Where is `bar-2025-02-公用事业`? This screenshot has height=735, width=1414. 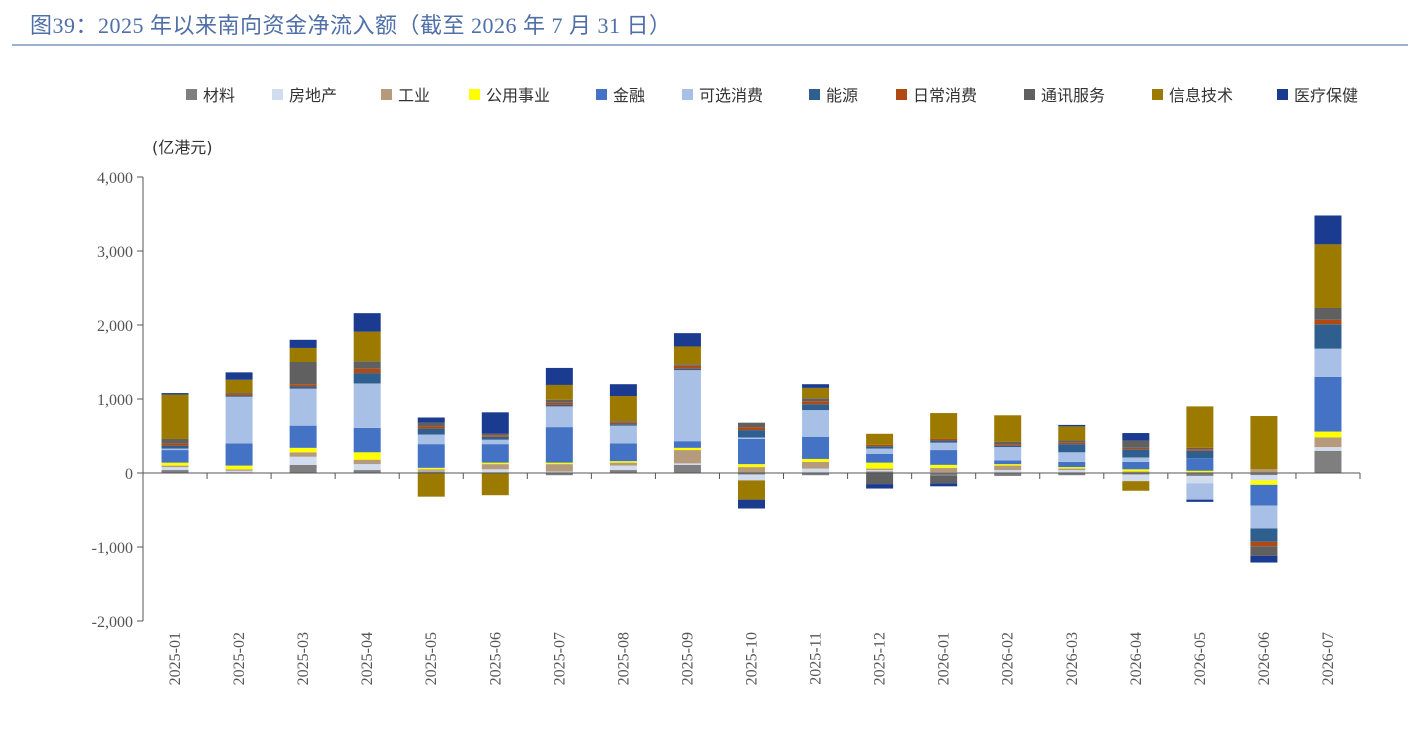
bar-2025-02-公用事业 is located at coordinates (239, 467).